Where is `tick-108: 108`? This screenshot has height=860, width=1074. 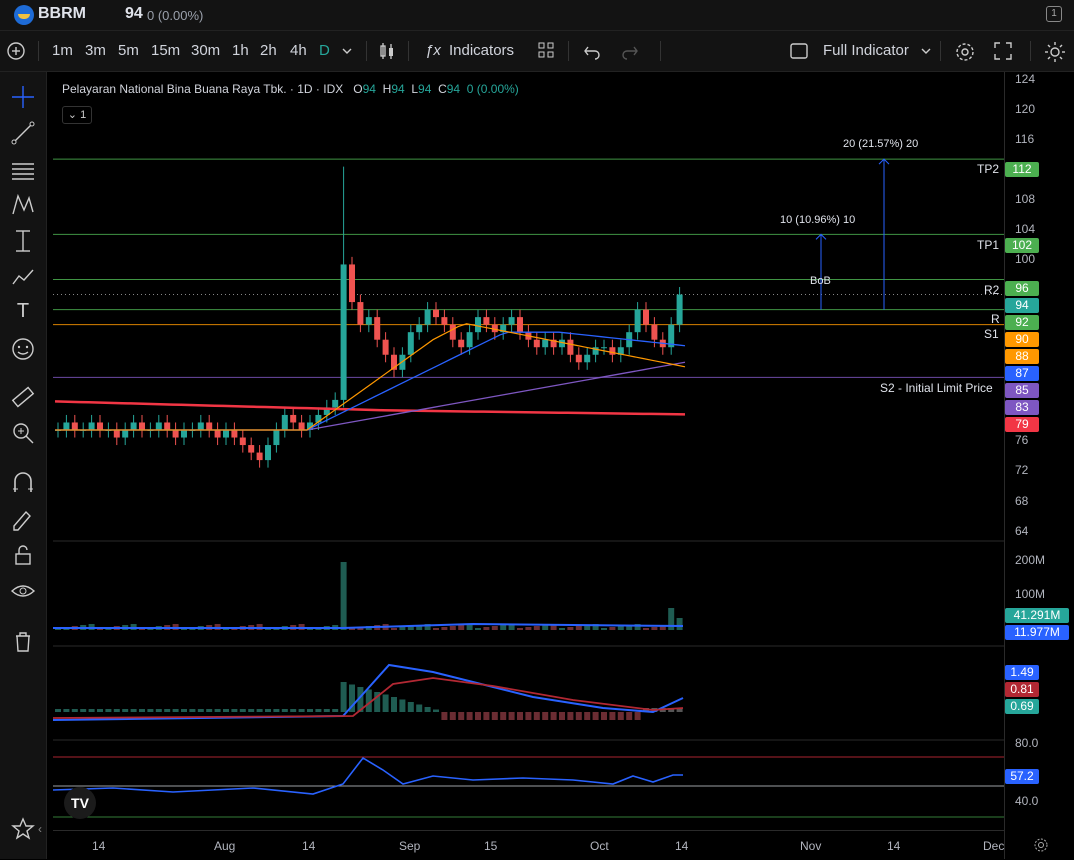 tick-108: 108 is located at coordinates (1025, 199).